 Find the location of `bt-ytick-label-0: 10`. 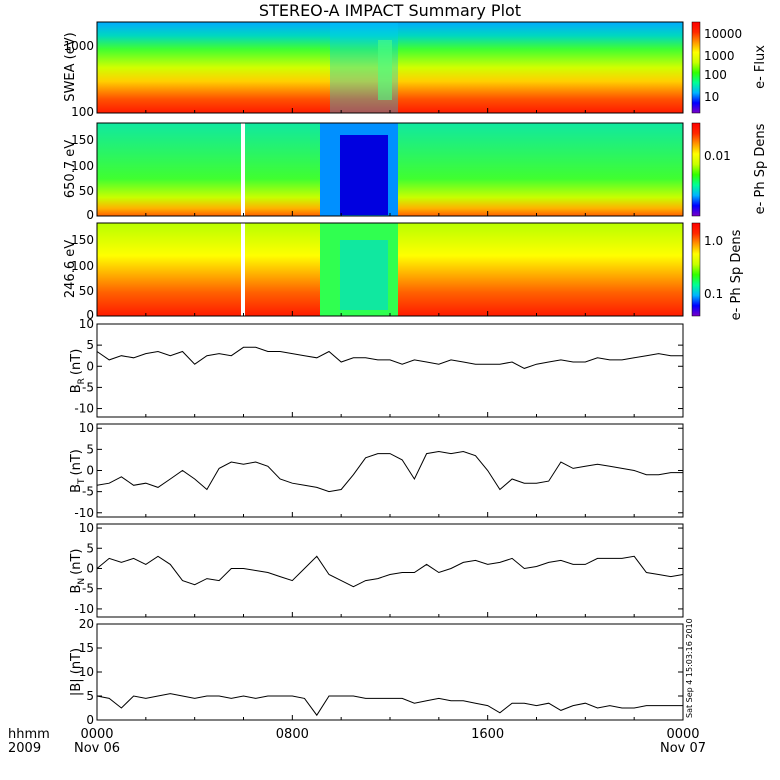

bt-ytick-label-0: 10 is located at coordinates (86, 428).